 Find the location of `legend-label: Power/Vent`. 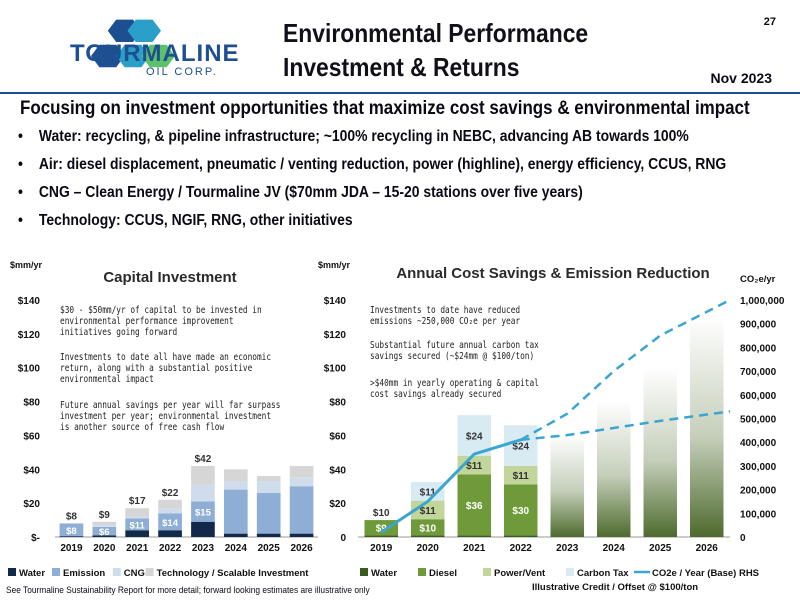

legend-label: Power/Vent is located at coordinates (520, 573).